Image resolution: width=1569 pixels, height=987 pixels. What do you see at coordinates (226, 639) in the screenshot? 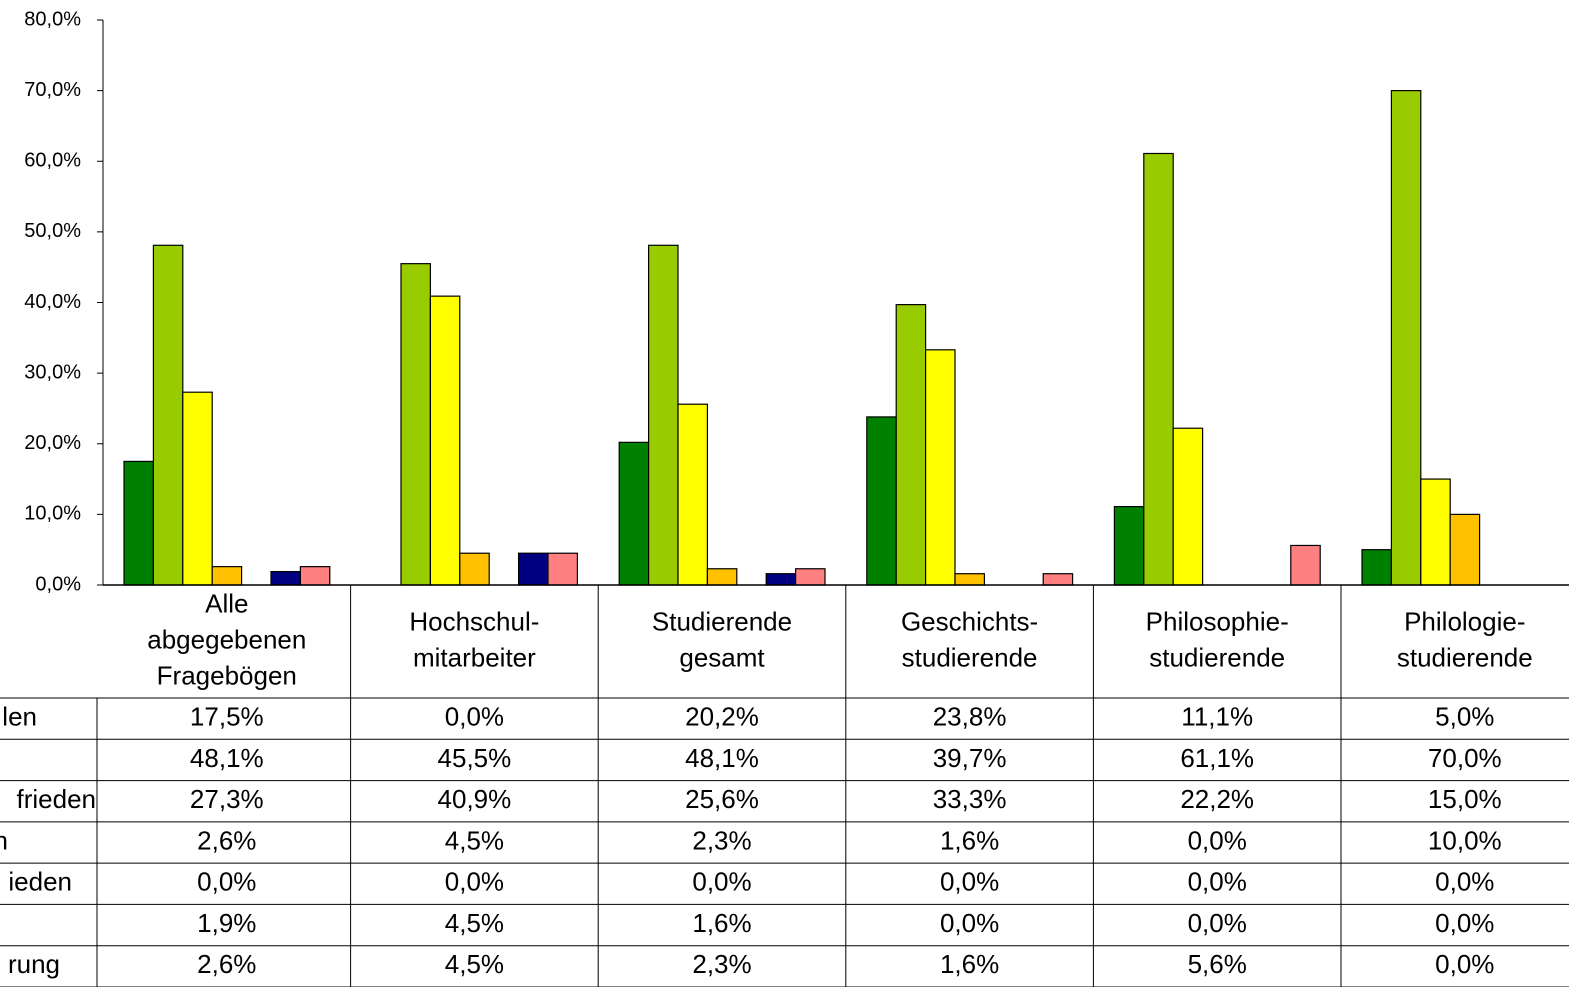
I see `category-label: Alle abgegebenen Fragebögen` at bounding box center [226, 639].